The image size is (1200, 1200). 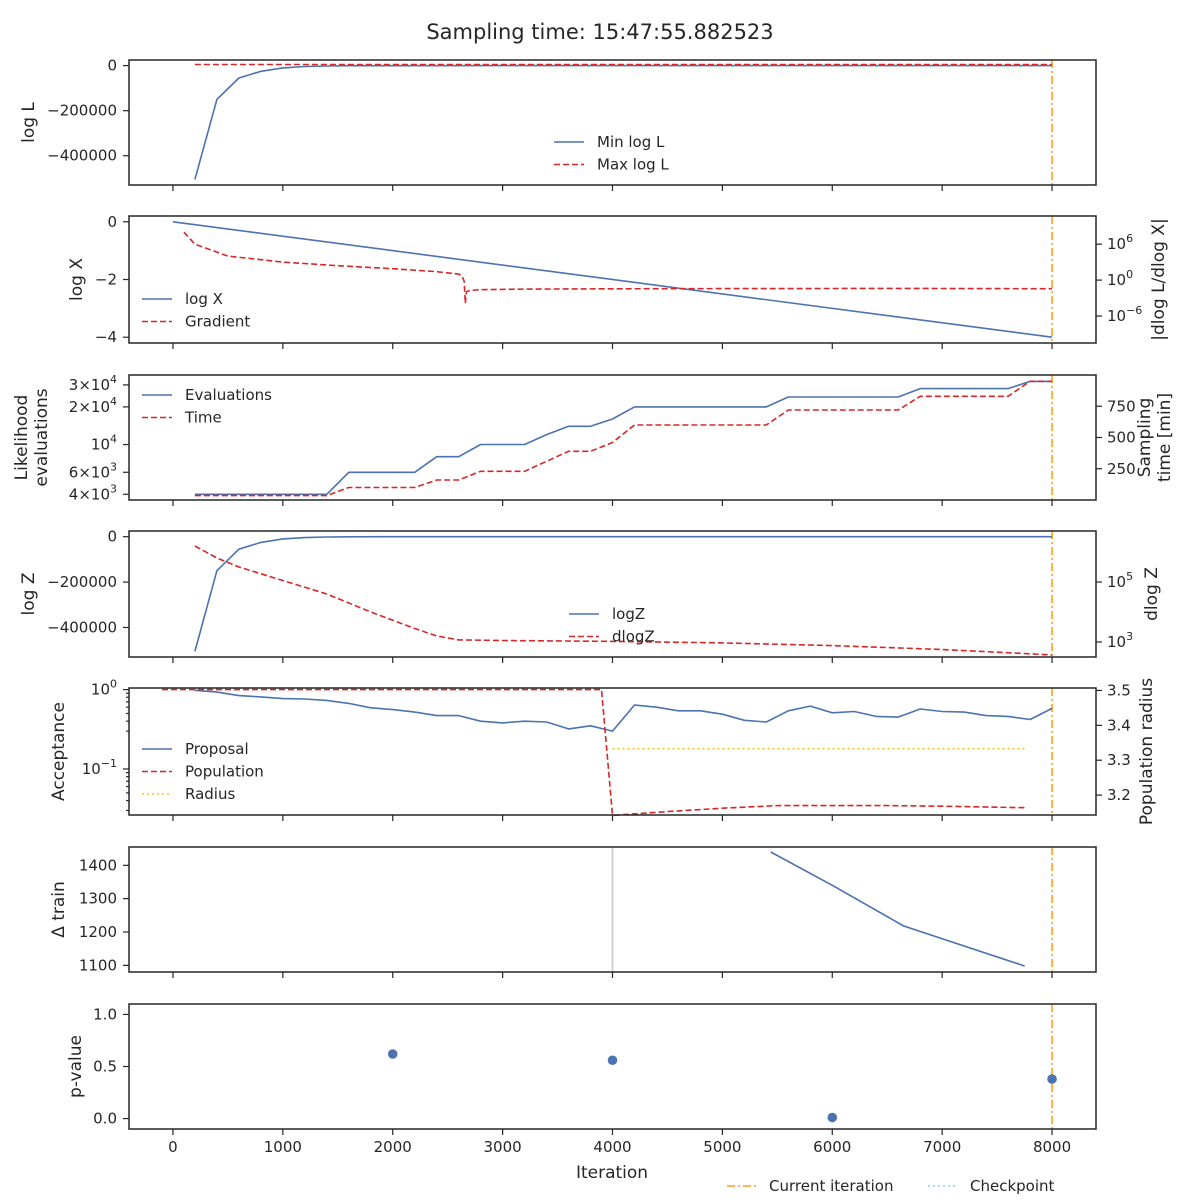 I want to click on y-tick-label-1: 10⁻¹, so click(x=99, y=767).